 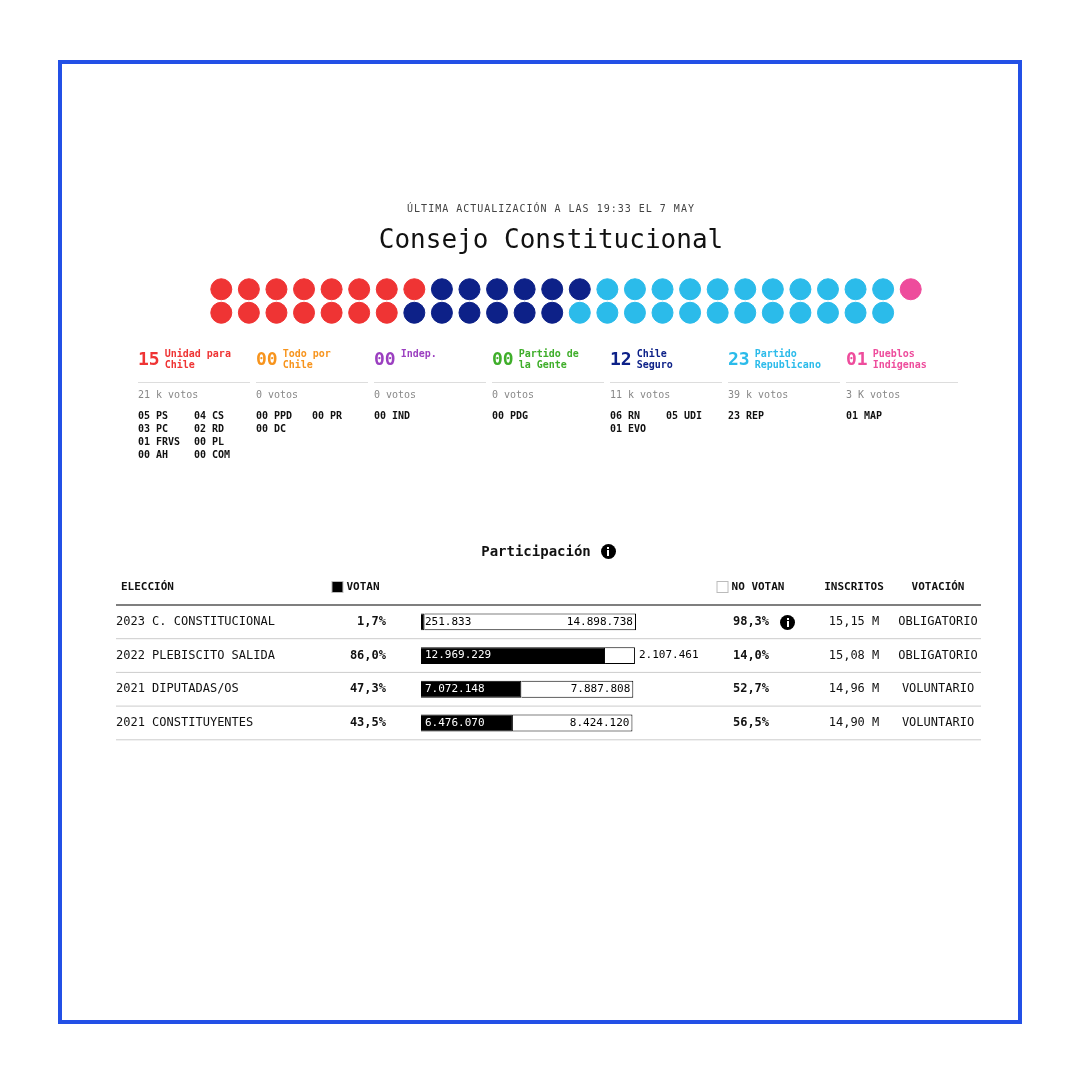 I want to click on text: 00 DC, so click(x=271, y=428).